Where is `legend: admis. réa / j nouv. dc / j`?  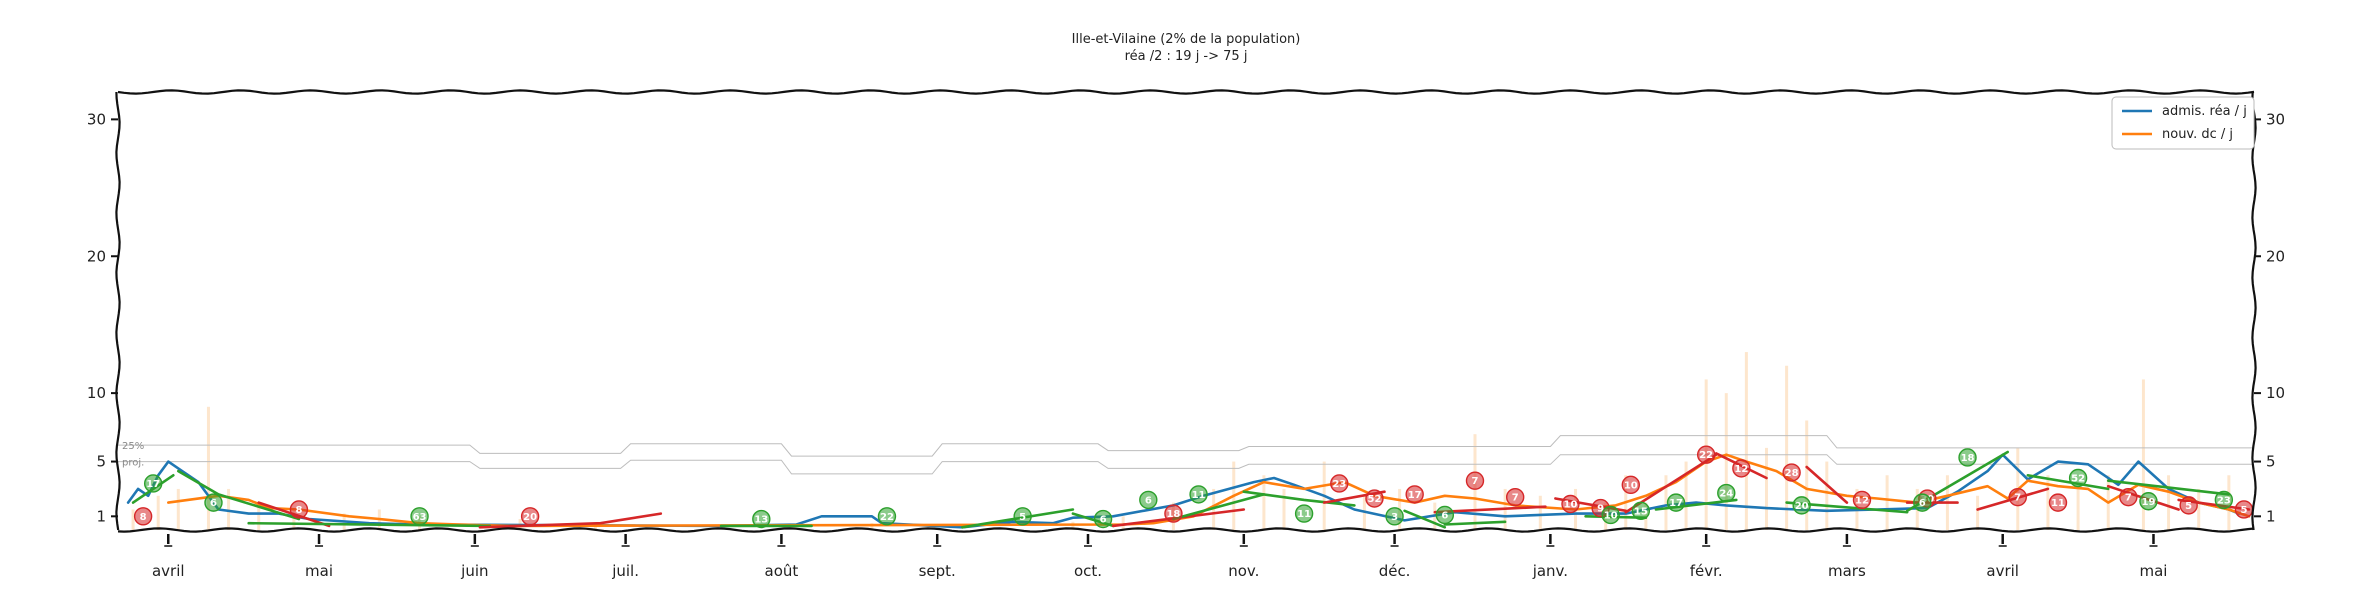
legend: admis. réa / j nouv. dc / j is located at coordinates (2183, 123).